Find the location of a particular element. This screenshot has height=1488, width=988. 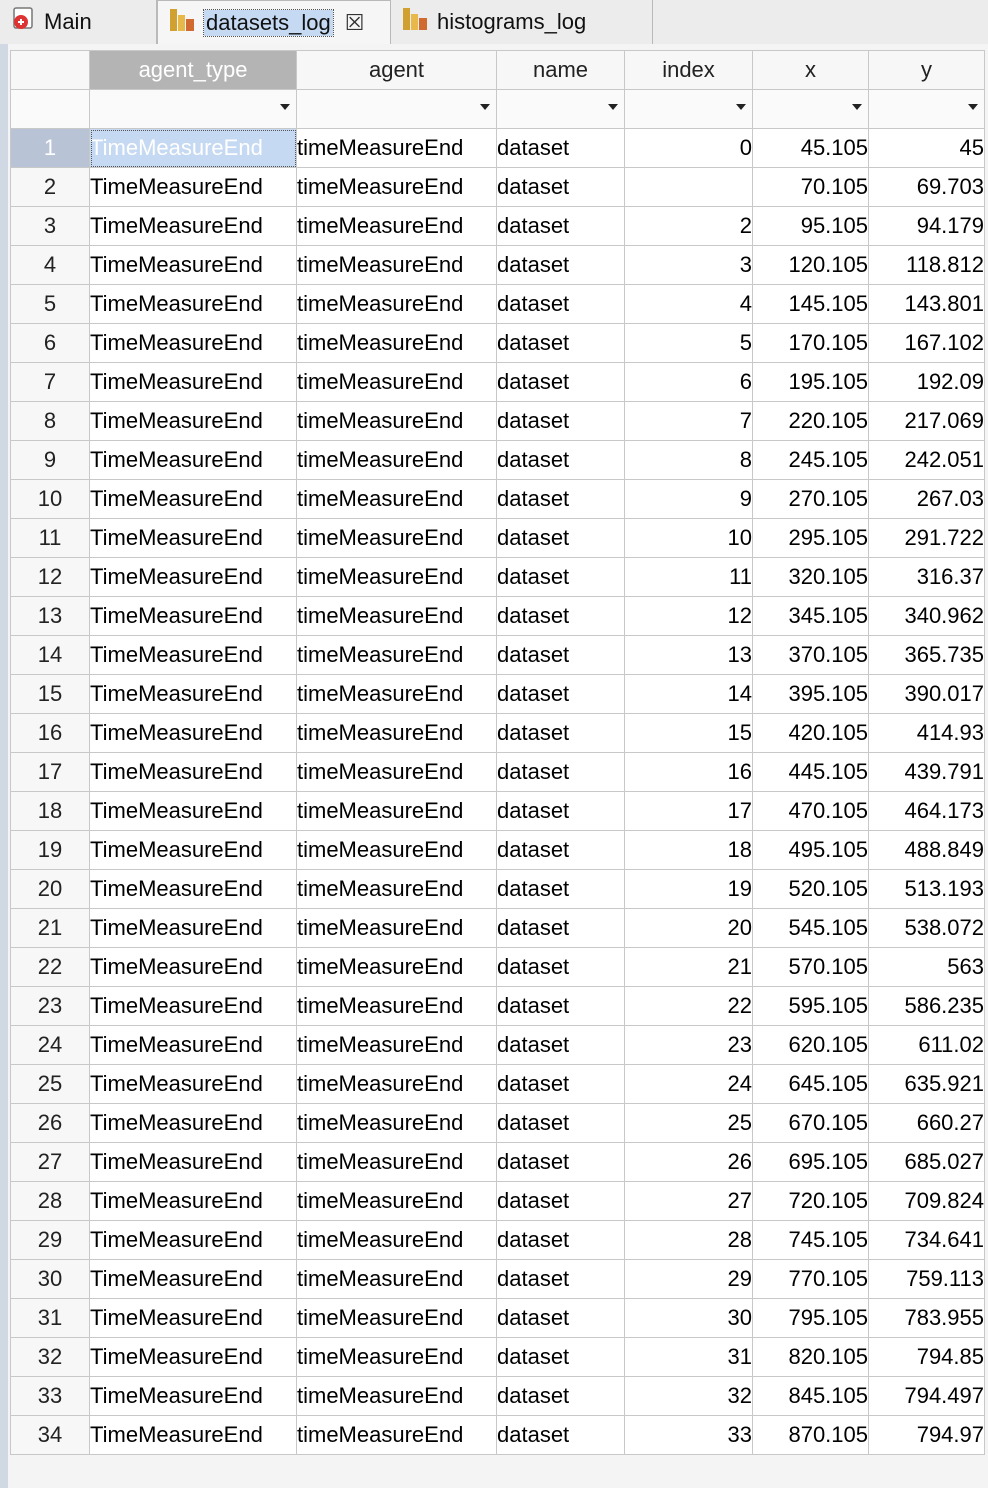

cell-y: 390.017 is located at coordinates (926, 694).